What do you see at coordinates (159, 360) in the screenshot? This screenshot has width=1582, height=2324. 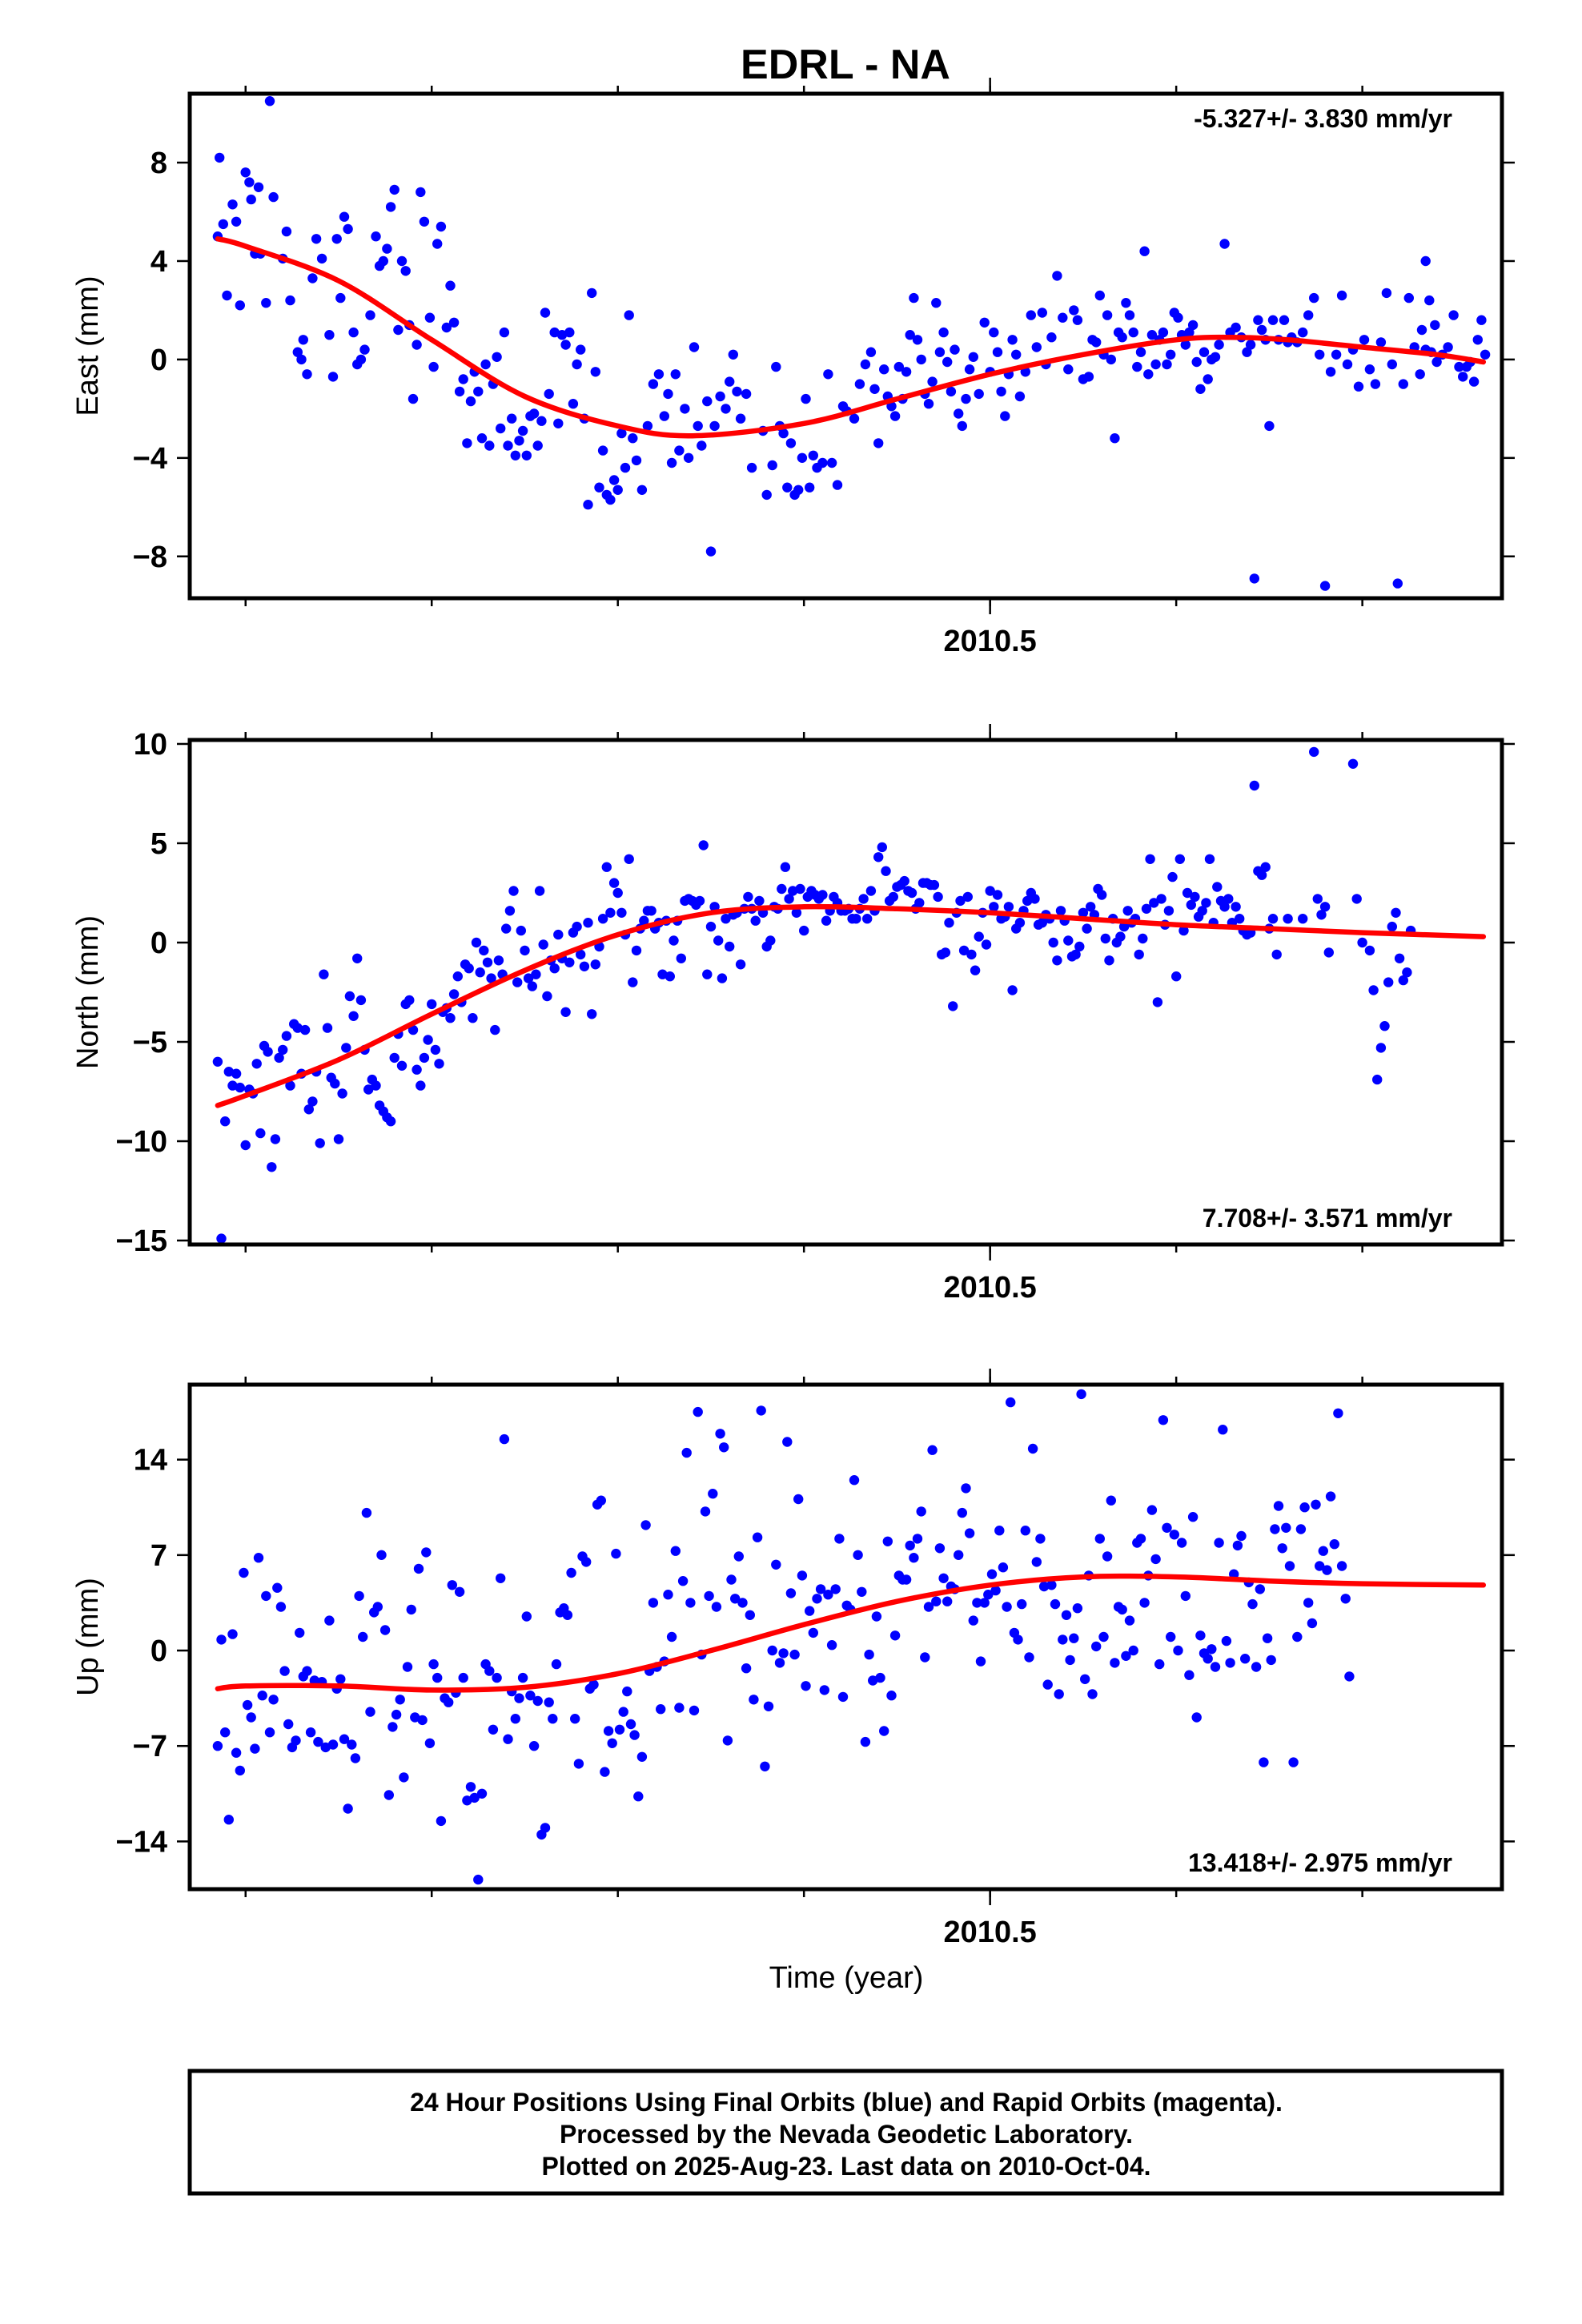 I see `east-y-tick-label: 0` at bounding box center [159, 360].